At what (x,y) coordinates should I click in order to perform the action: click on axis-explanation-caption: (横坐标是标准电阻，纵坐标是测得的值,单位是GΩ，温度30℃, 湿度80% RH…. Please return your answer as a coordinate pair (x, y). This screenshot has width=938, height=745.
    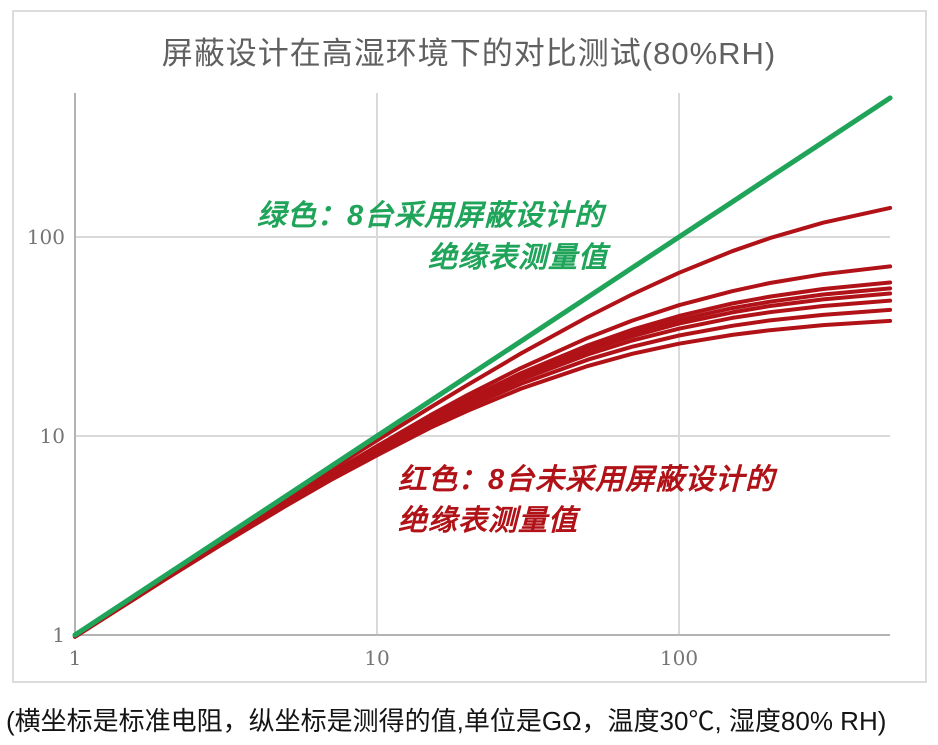
    Looking at the image, I should click on (446, 721).